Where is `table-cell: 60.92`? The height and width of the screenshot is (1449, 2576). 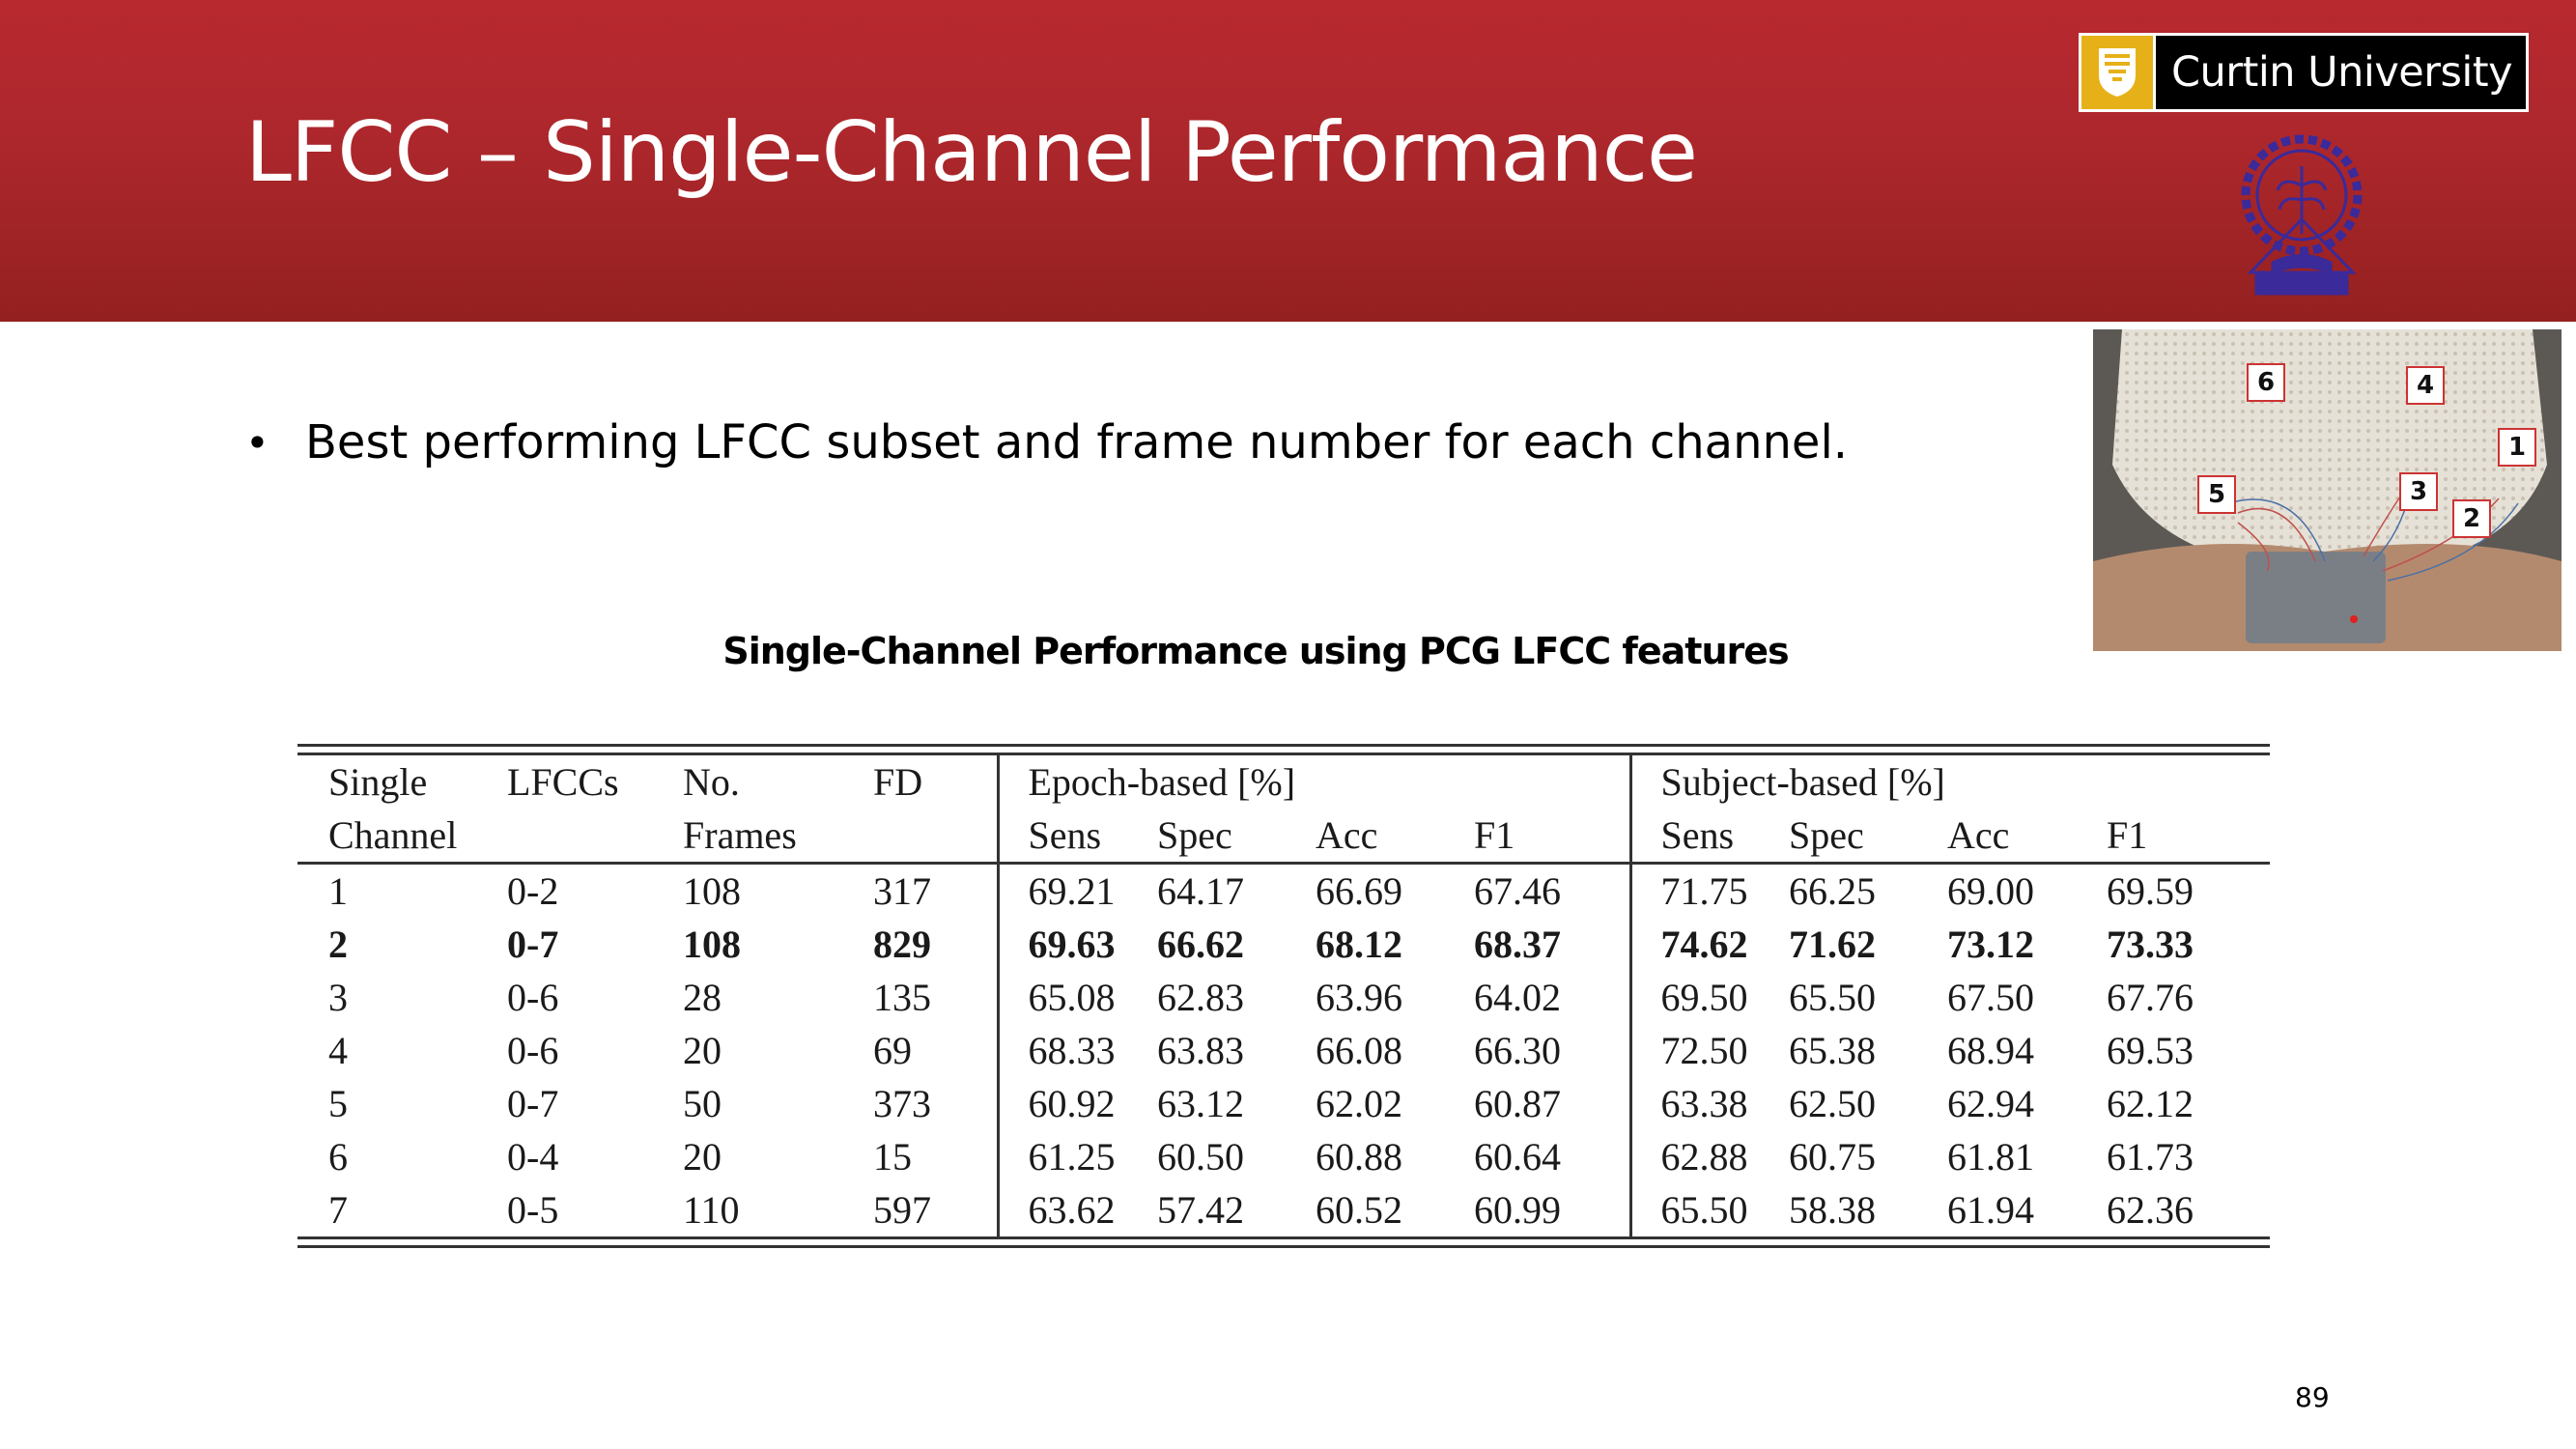 table-cell: 60.92 is located at coordinates (1072, 1103).